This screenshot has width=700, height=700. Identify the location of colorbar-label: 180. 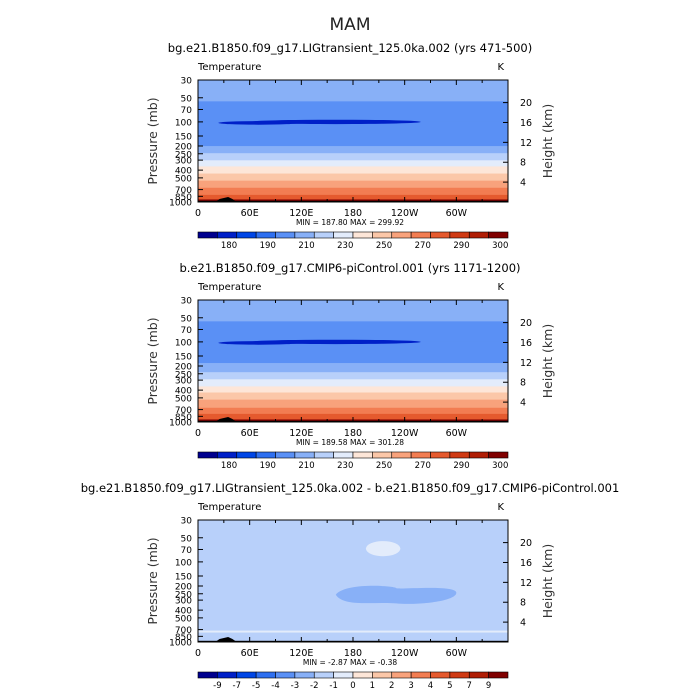
(229, 466).